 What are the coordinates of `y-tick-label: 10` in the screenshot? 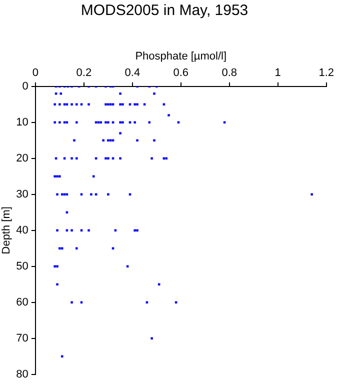 It's located at (22, 122).